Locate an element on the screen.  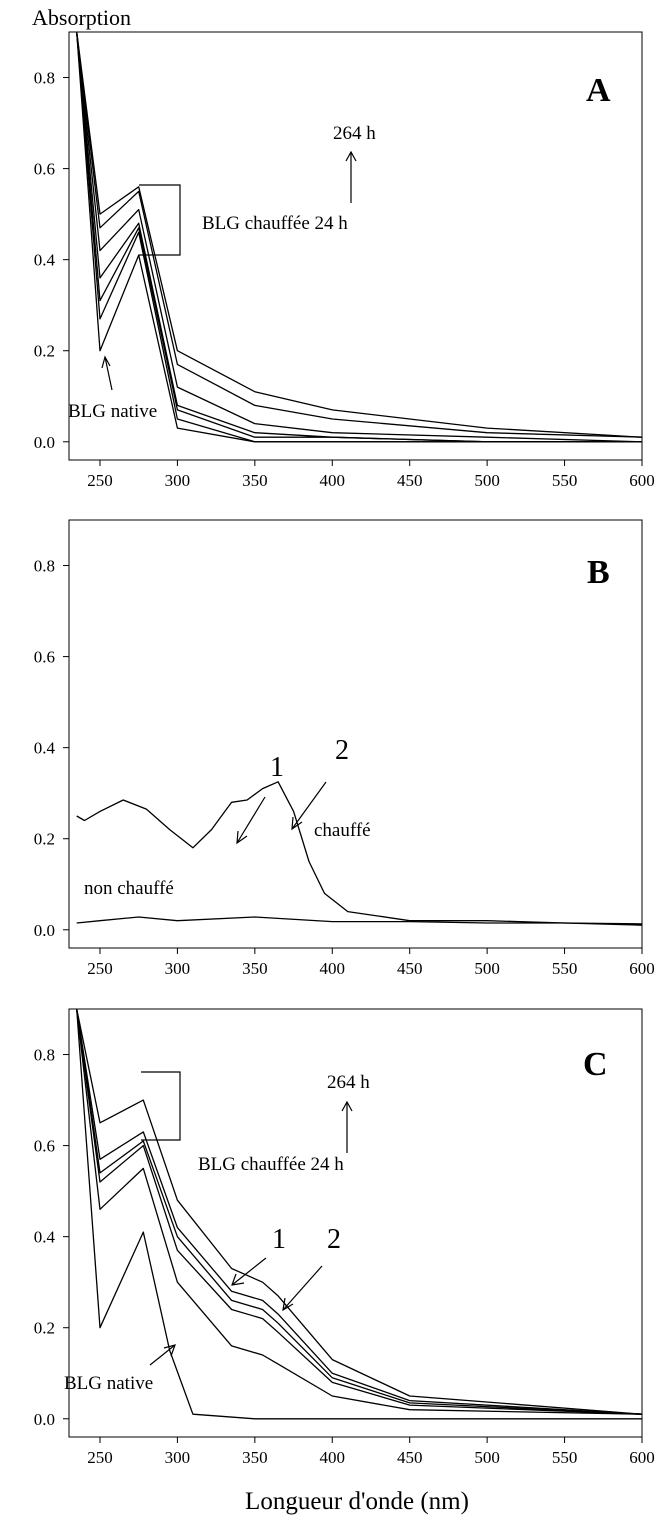
panel-a-x-tick-label: 450 is located at coordinates (410, 480).